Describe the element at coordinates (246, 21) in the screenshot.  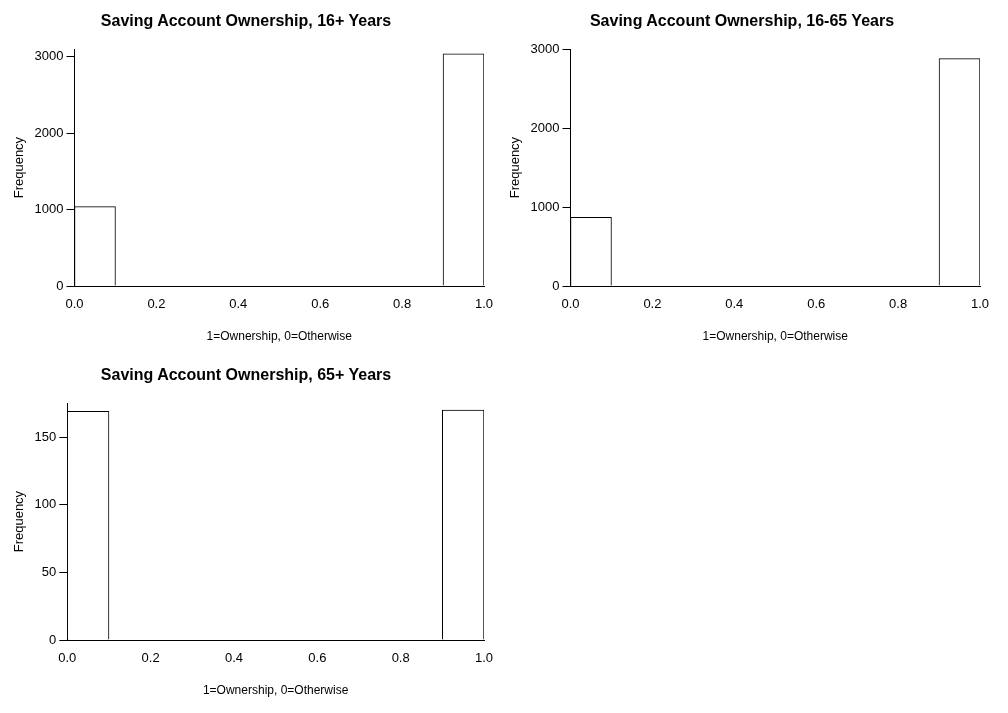
I see `chart-title: Saving Account Ownership, 16+ Years` at that location.